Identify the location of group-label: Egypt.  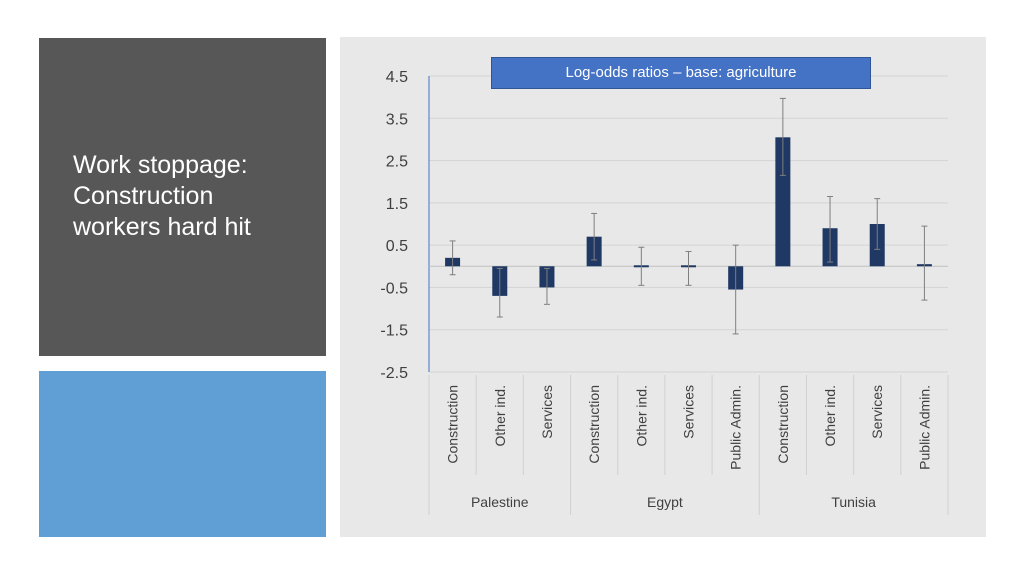
(665, 502).